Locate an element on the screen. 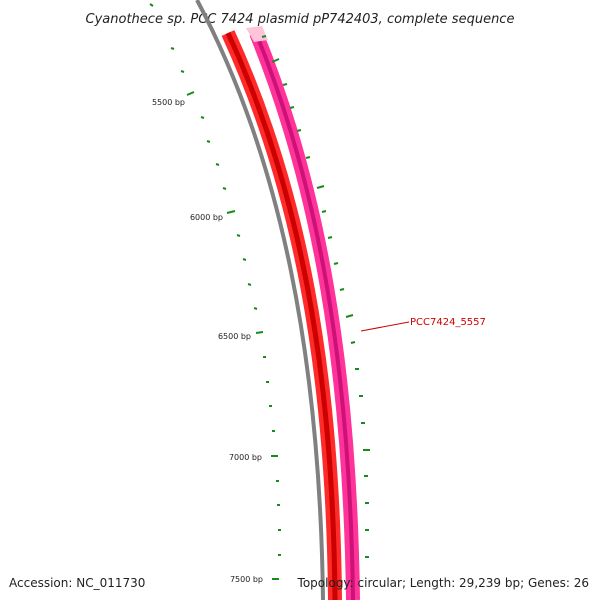 The width and height of the screenshot is (600, 600). tick-label-6500: 6500 bp is located at coordinates (234, 336).